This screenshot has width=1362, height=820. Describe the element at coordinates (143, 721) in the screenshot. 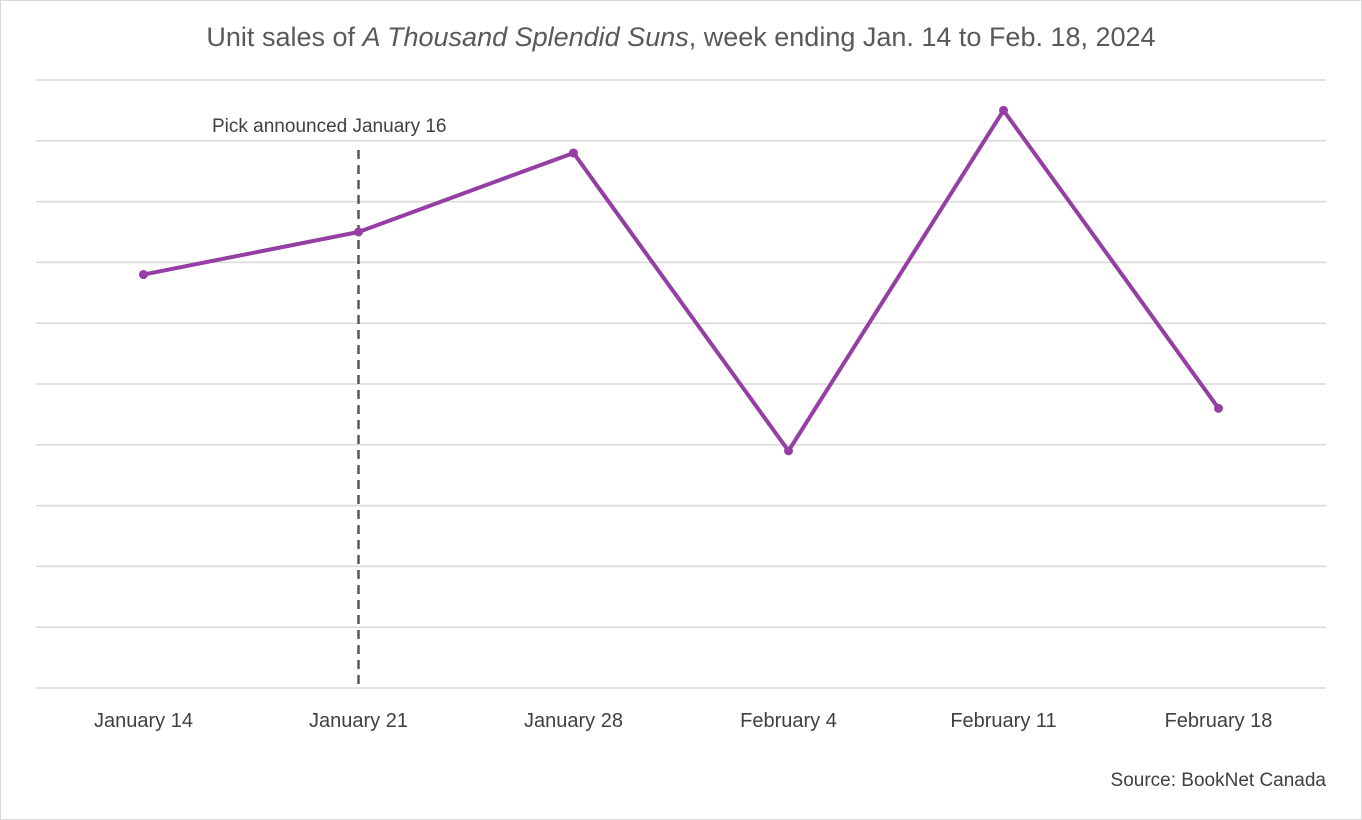

I see `x-tick-label: January 14` at that location.